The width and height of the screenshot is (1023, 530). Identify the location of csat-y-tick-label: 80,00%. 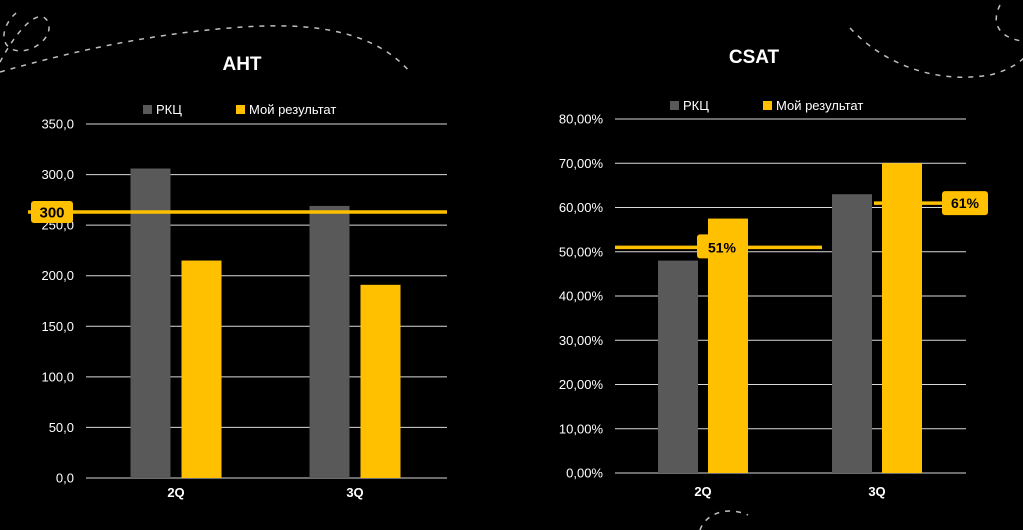
(581, 119).